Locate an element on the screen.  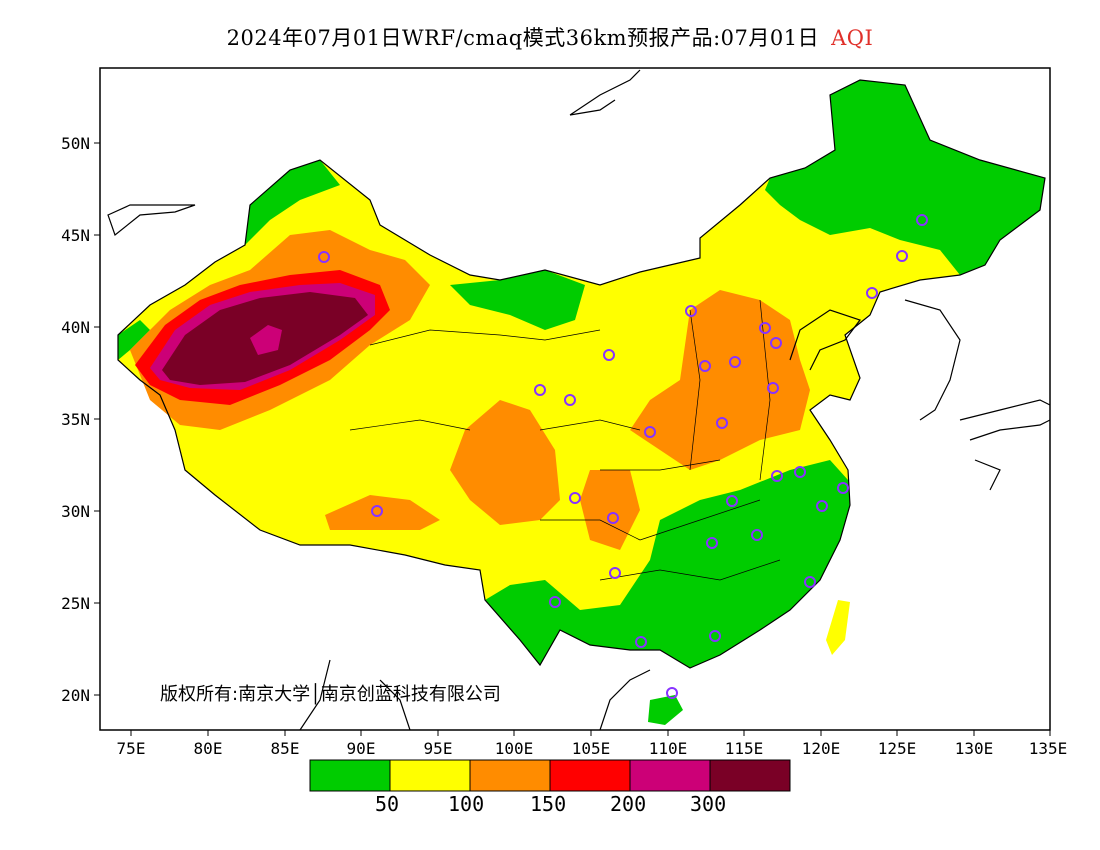
aqi-zone-hainan is located at coordinates (665, 710).